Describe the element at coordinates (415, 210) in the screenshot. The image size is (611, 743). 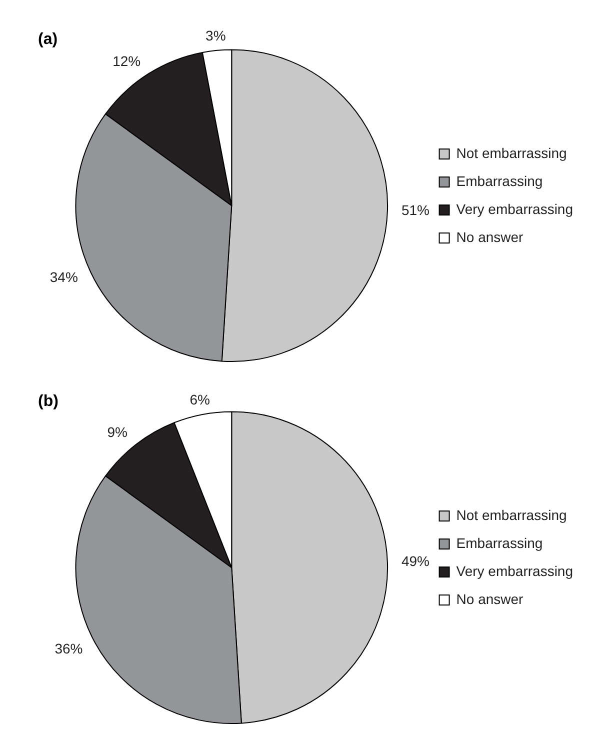
I see `data-label: 51%` at that location.